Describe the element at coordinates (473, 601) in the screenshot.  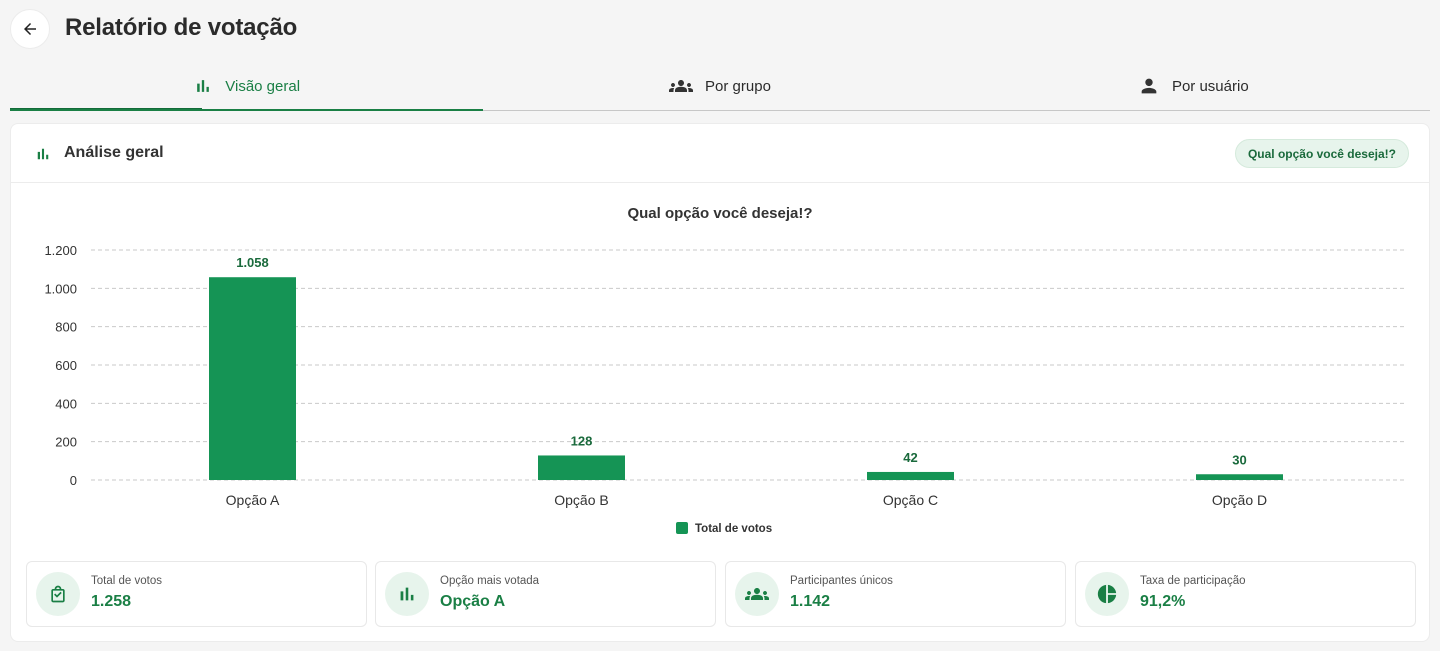
I see `stat-value: Opção A` at that location.